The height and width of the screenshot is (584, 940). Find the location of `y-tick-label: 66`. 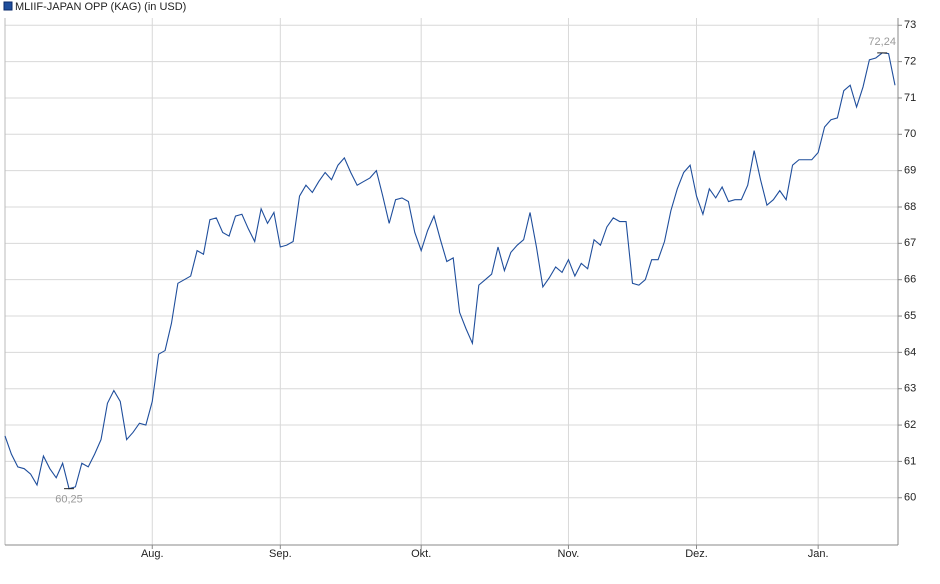

y-tick-label: 66 is located at coordinates (910, 280).